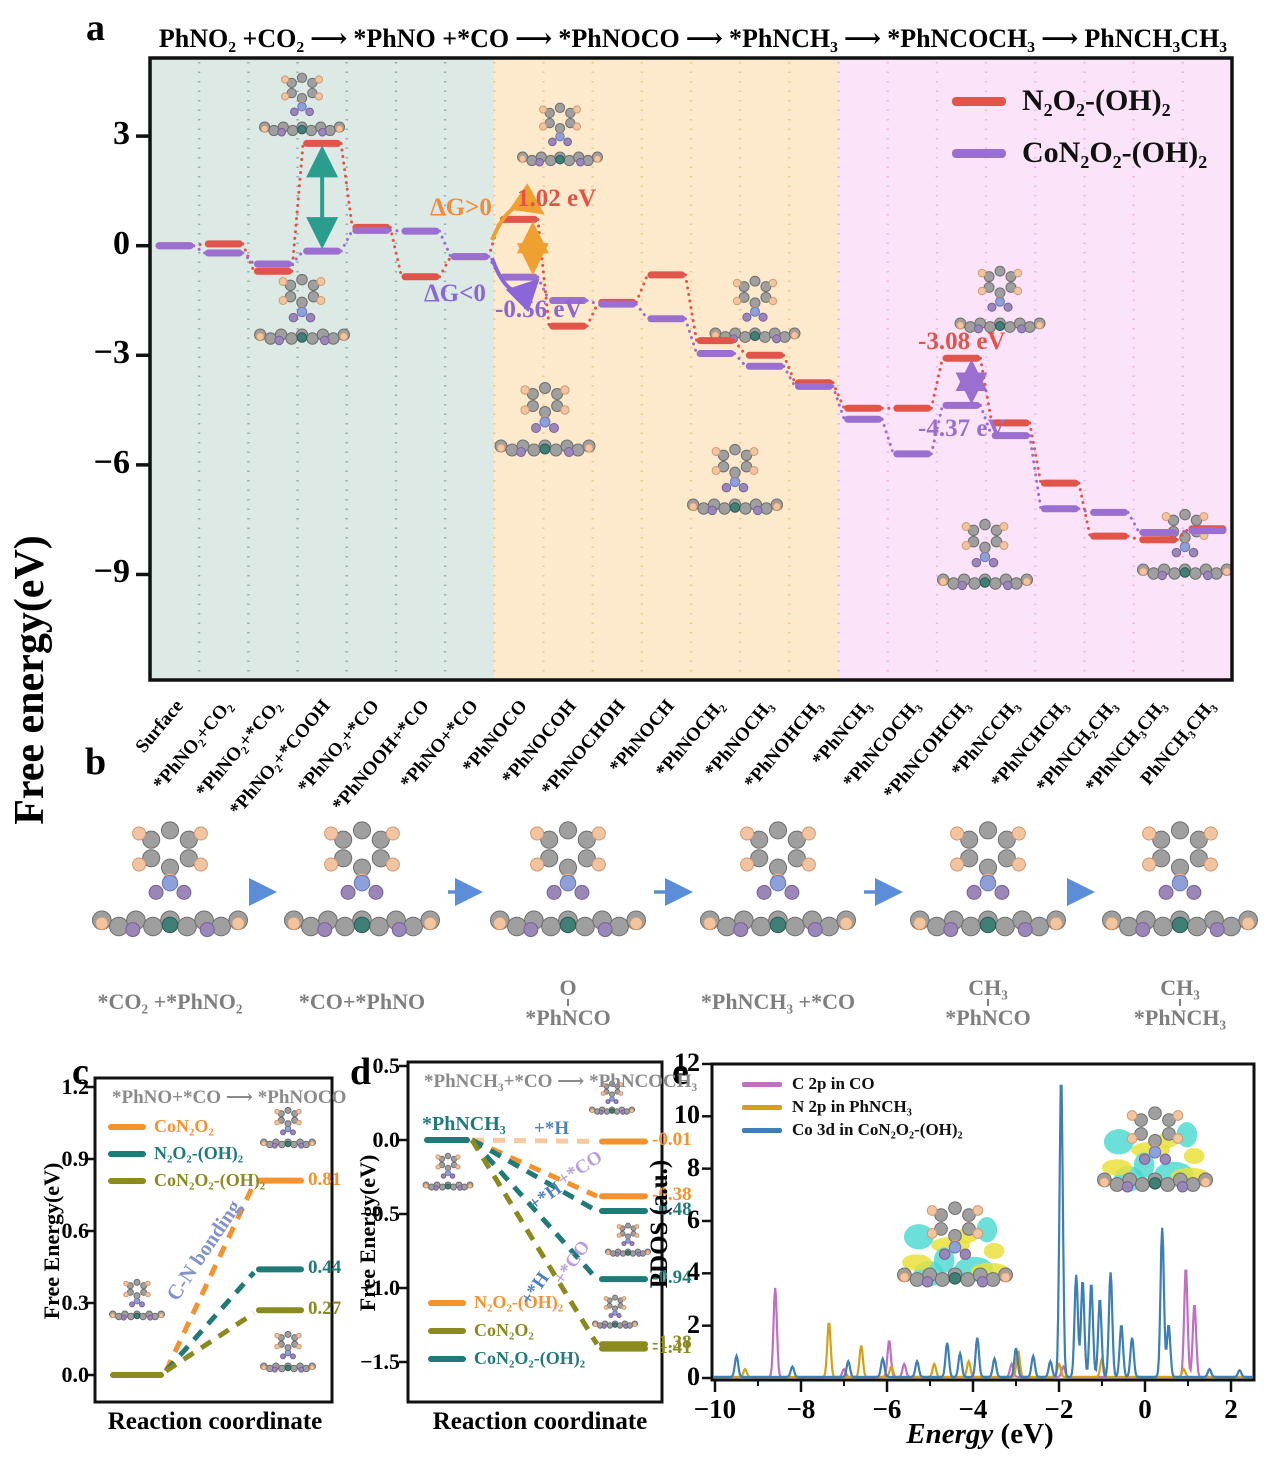 The width and height of the screenshot is (1268, 1464). I want to click on panel-e-ytick: 10, so click(687, 1115).